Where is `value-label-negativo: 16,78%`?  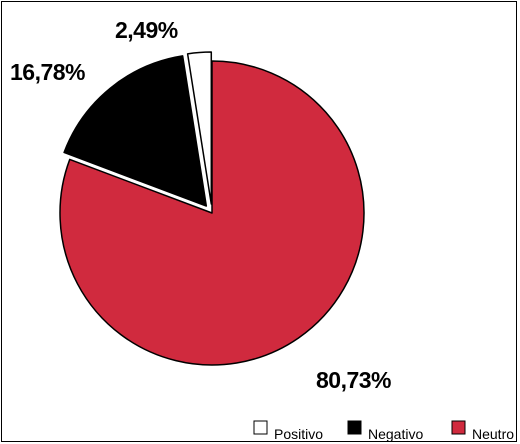
value-label-negativo: 16,78% is located at coordinates (47, 72).